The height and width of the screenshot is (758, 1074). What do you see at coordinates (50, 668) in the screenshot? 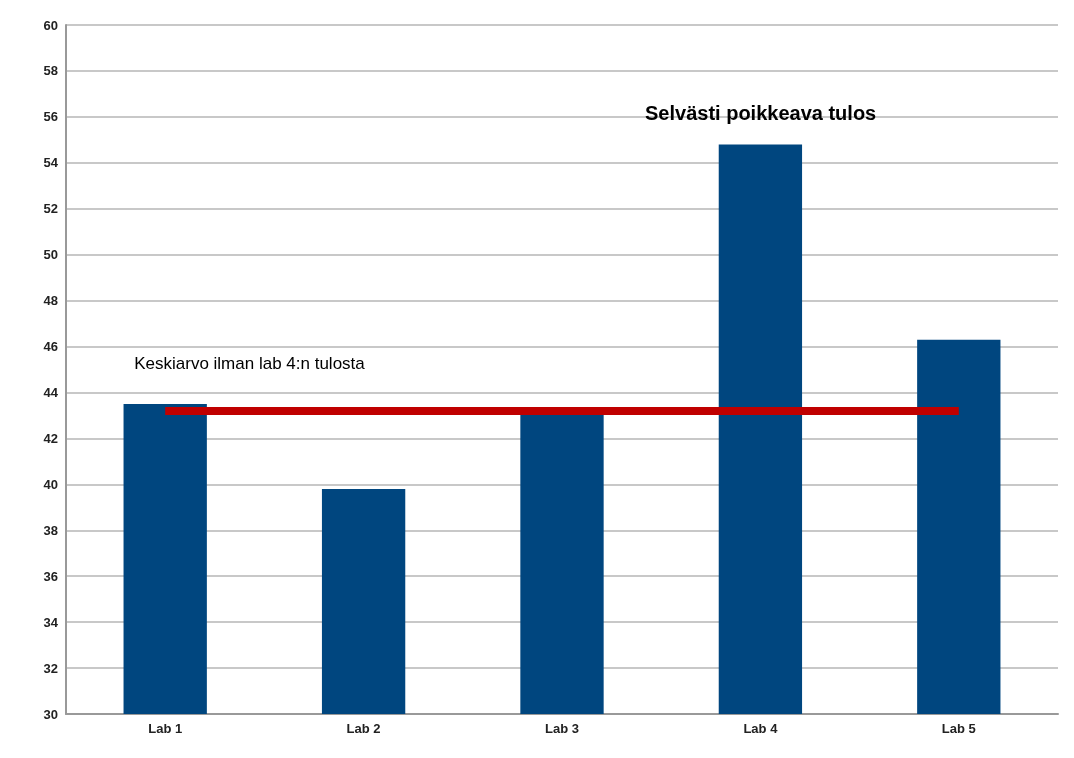
I see `y-tick-label: 32` at bounding box center [50, 668].